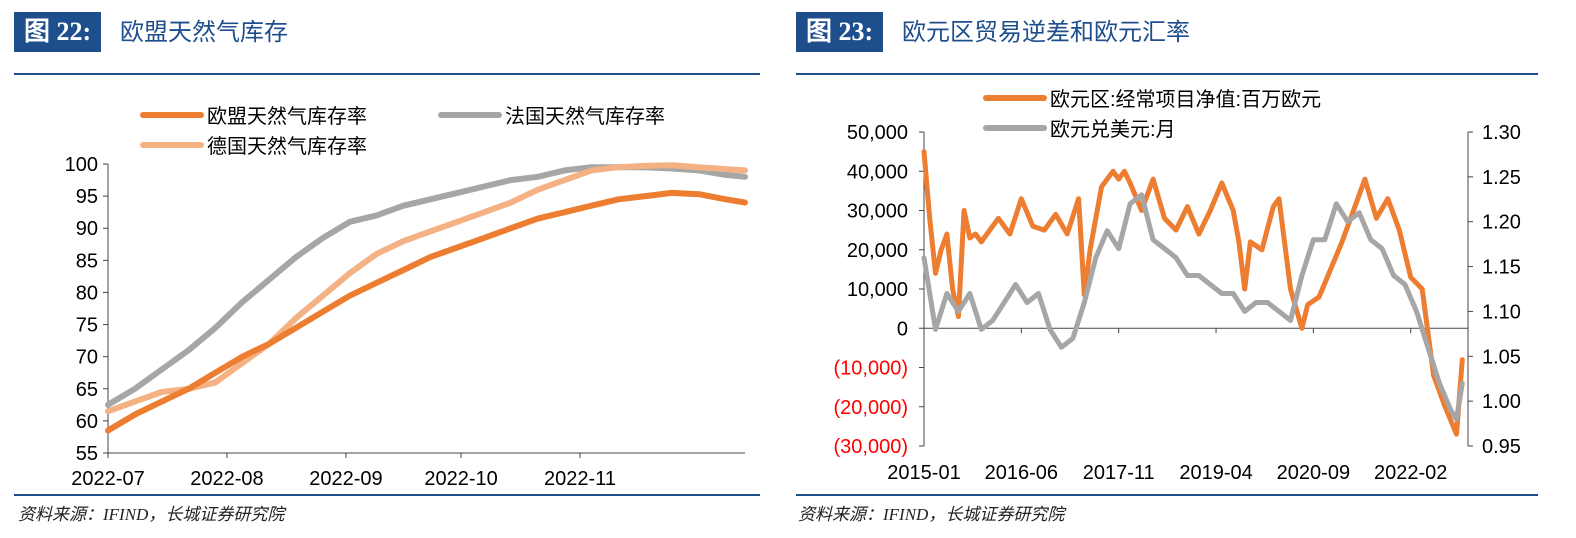 The image size is (1576, 538). What do you see at coordinates (1501, 312) in the screenshot?
I see `right-y-tick-label: 1.10` at bounding box center [1501, 312].